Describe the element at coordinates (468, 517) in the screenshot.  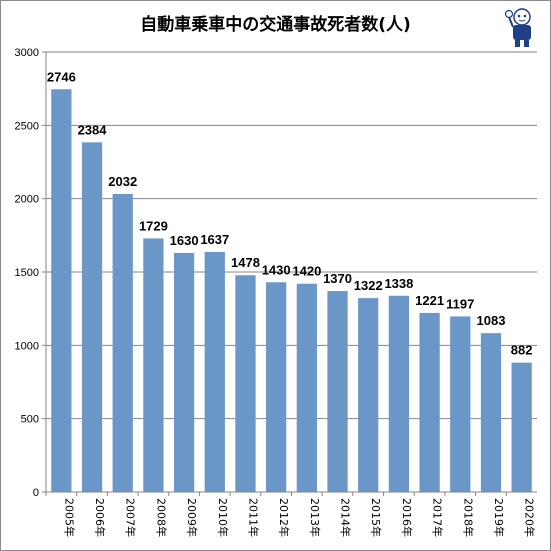
I see `x-tick-label: 2018年` at that location.